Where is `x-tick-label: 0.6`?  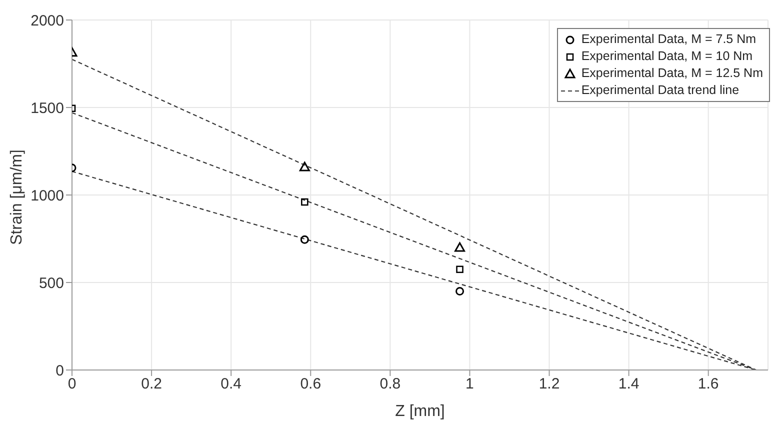 x-tick-label: 0.6 is located at coordinates (311, 384).